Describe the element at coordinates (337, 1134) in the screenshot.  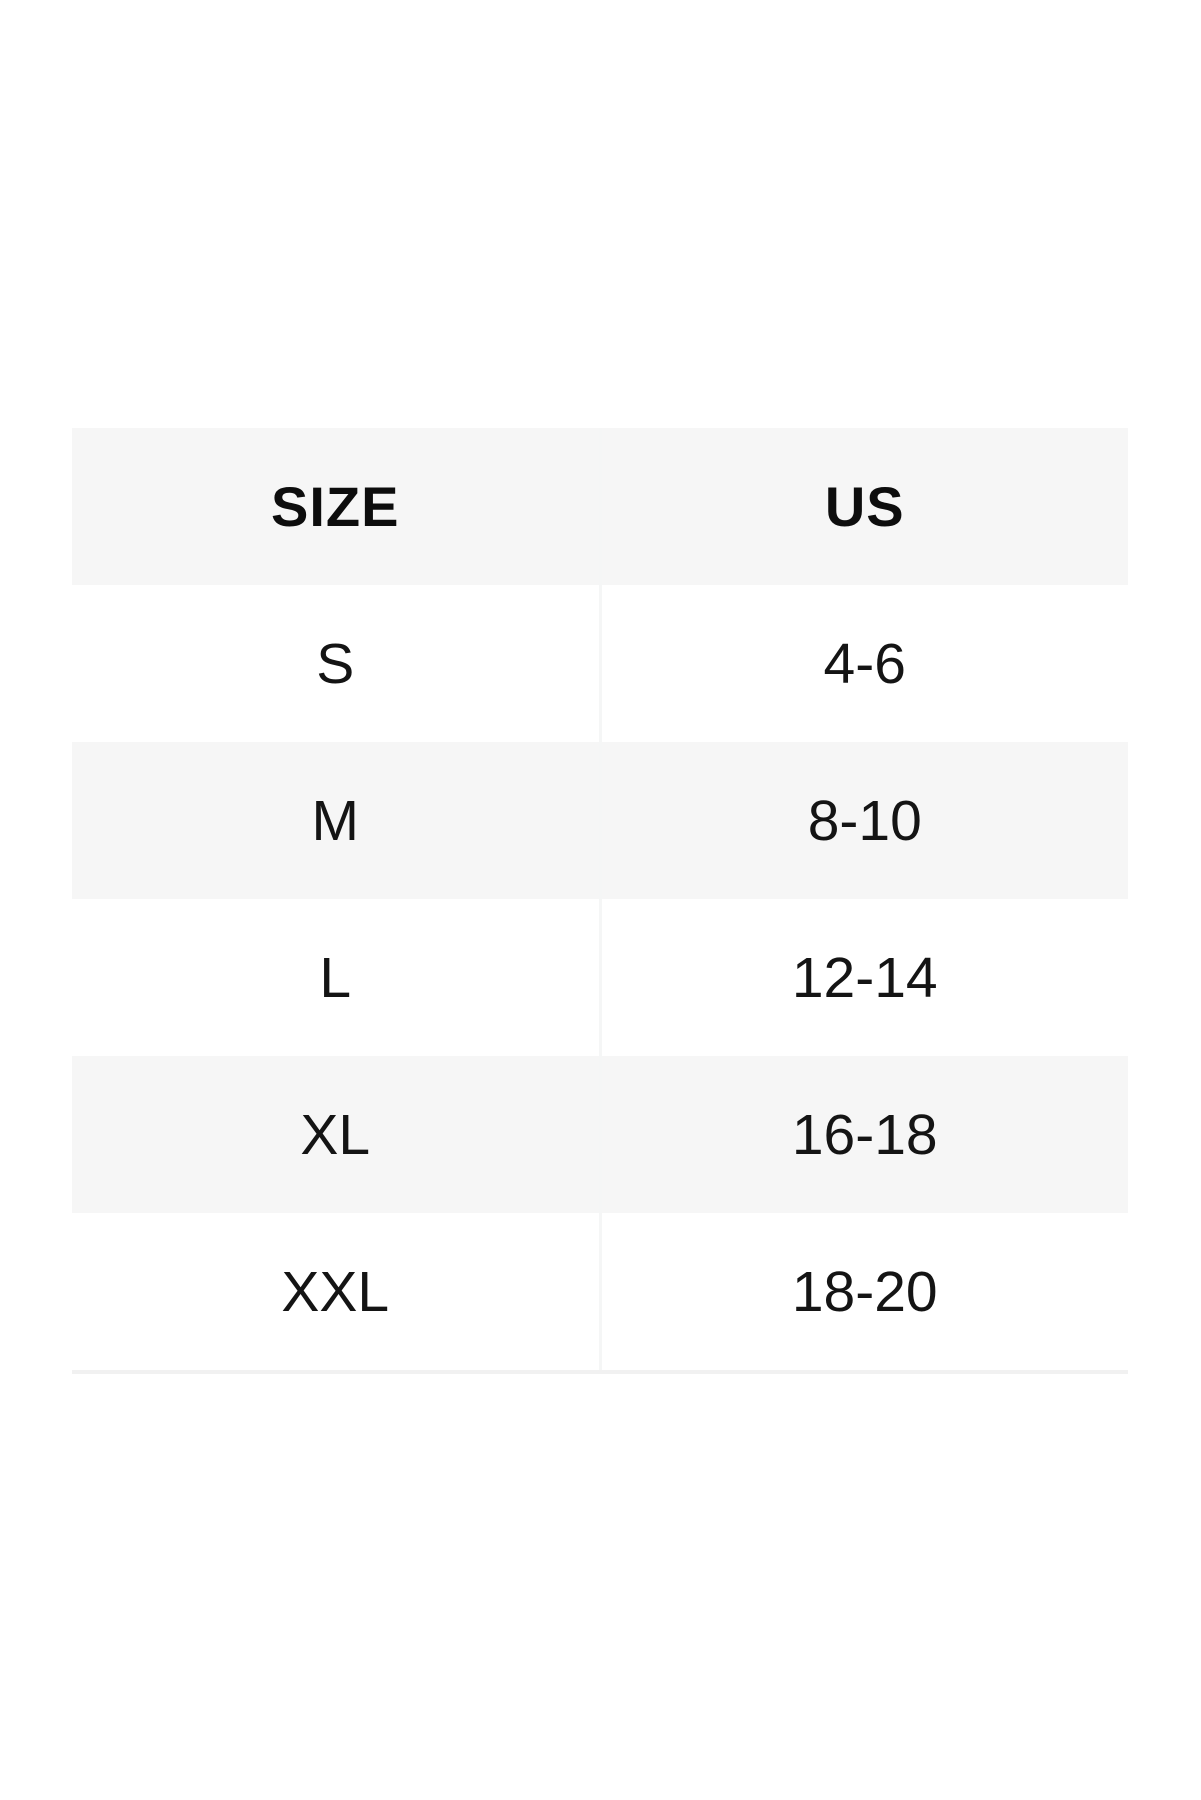
I see `size-cell: XL` at that location.